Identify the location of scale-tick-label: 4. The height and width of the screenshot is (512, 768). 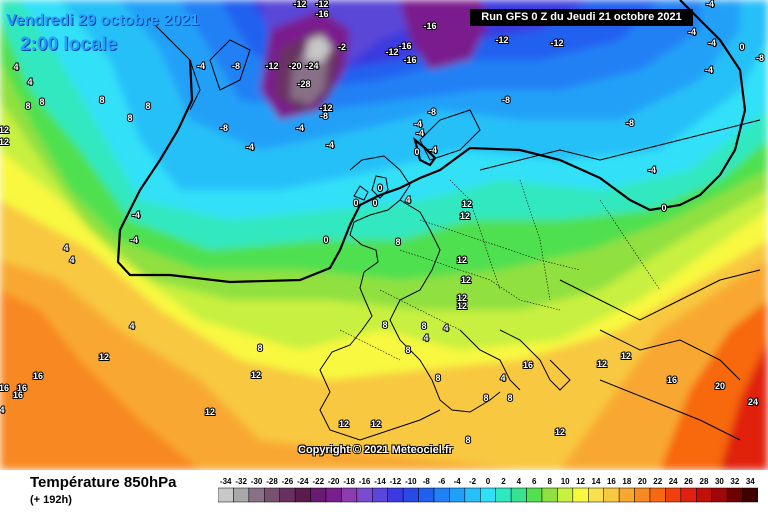
(519, 481).